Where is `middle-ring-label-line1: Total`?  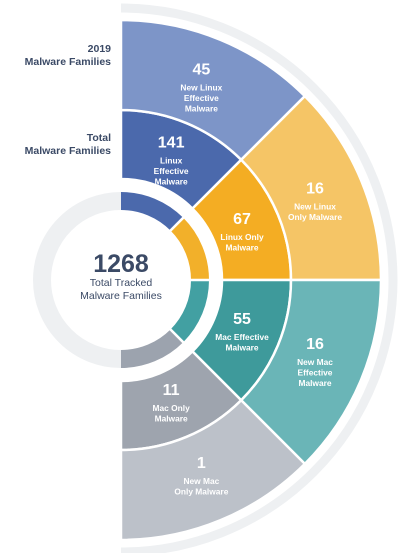
middle-ring-label-line1: Total is located at coordinates (98, 138).